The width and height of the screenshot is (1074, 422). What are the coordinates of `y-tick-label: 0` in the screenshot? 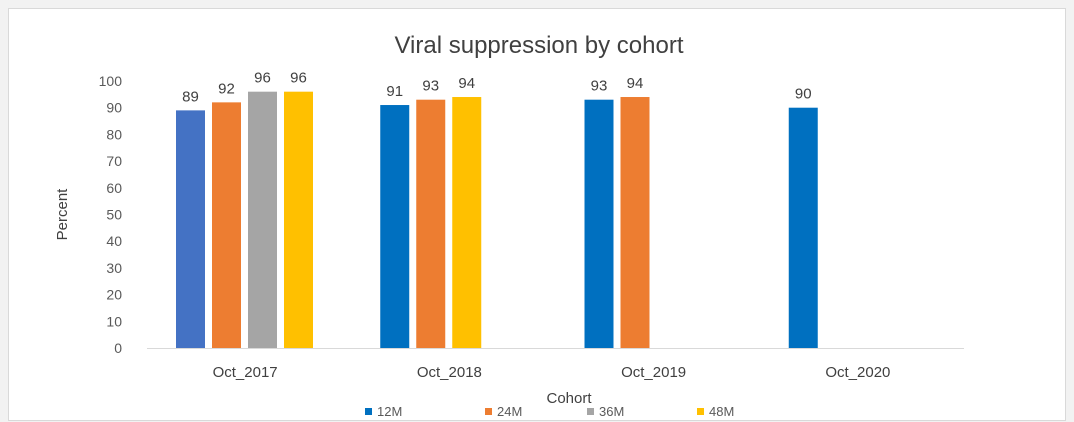 It's located at (118, 348).